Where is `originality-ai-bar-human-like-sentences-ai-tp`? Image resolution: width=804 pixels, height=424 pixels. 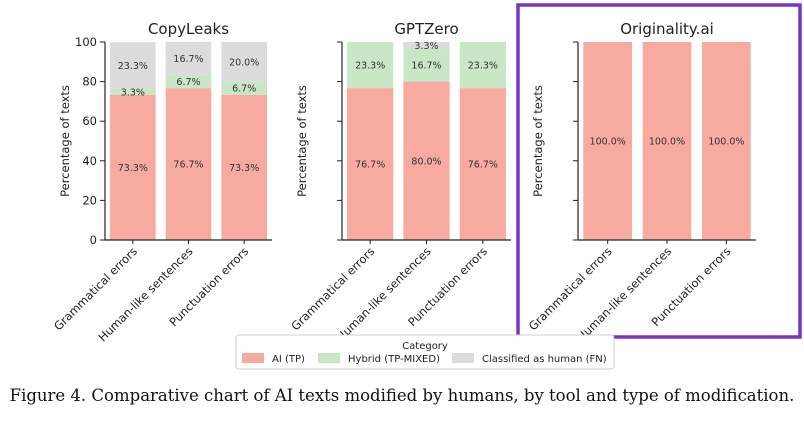
originality-ai-bar-human-like-sentences-ai-tp is located at coordinates (667, 141).